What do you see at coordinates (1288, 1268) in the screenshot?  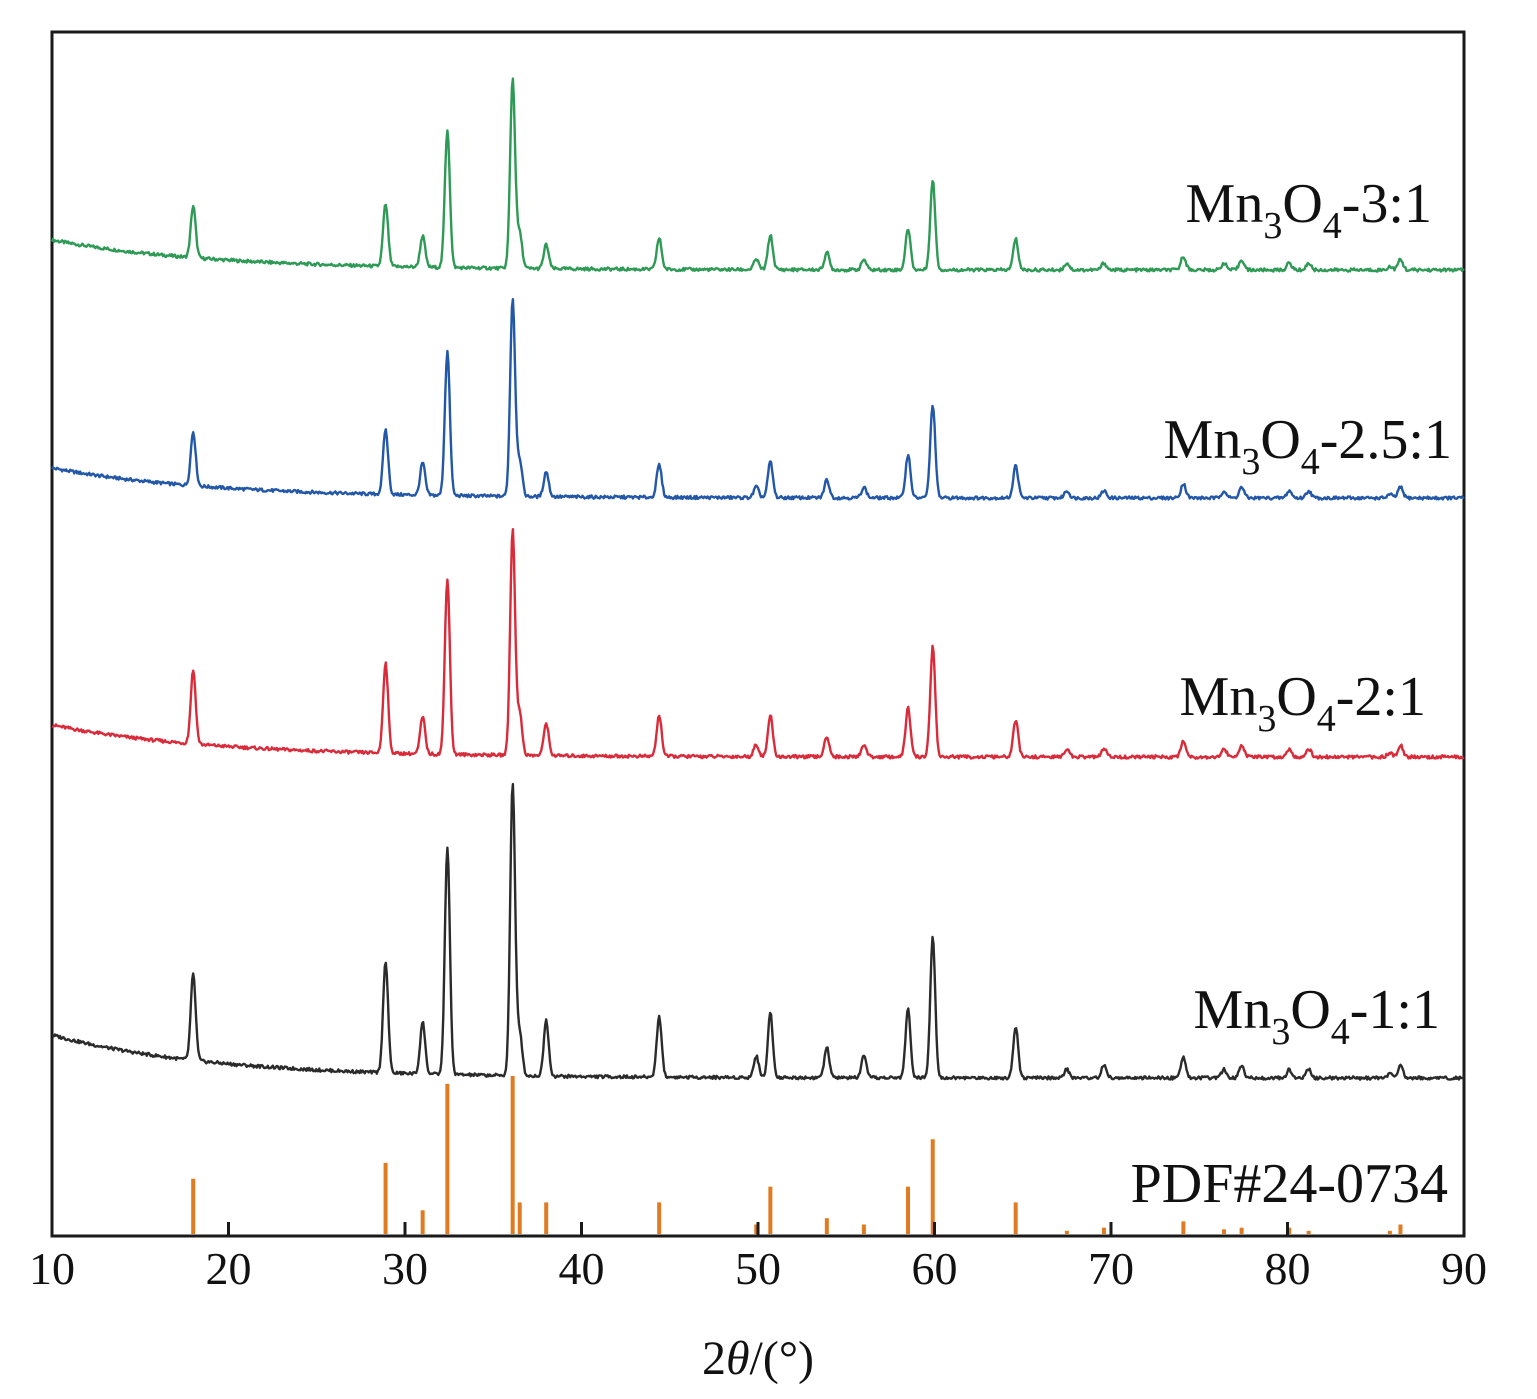 I see `x-tick-label: 80` at bounding box center [1288, 1268].